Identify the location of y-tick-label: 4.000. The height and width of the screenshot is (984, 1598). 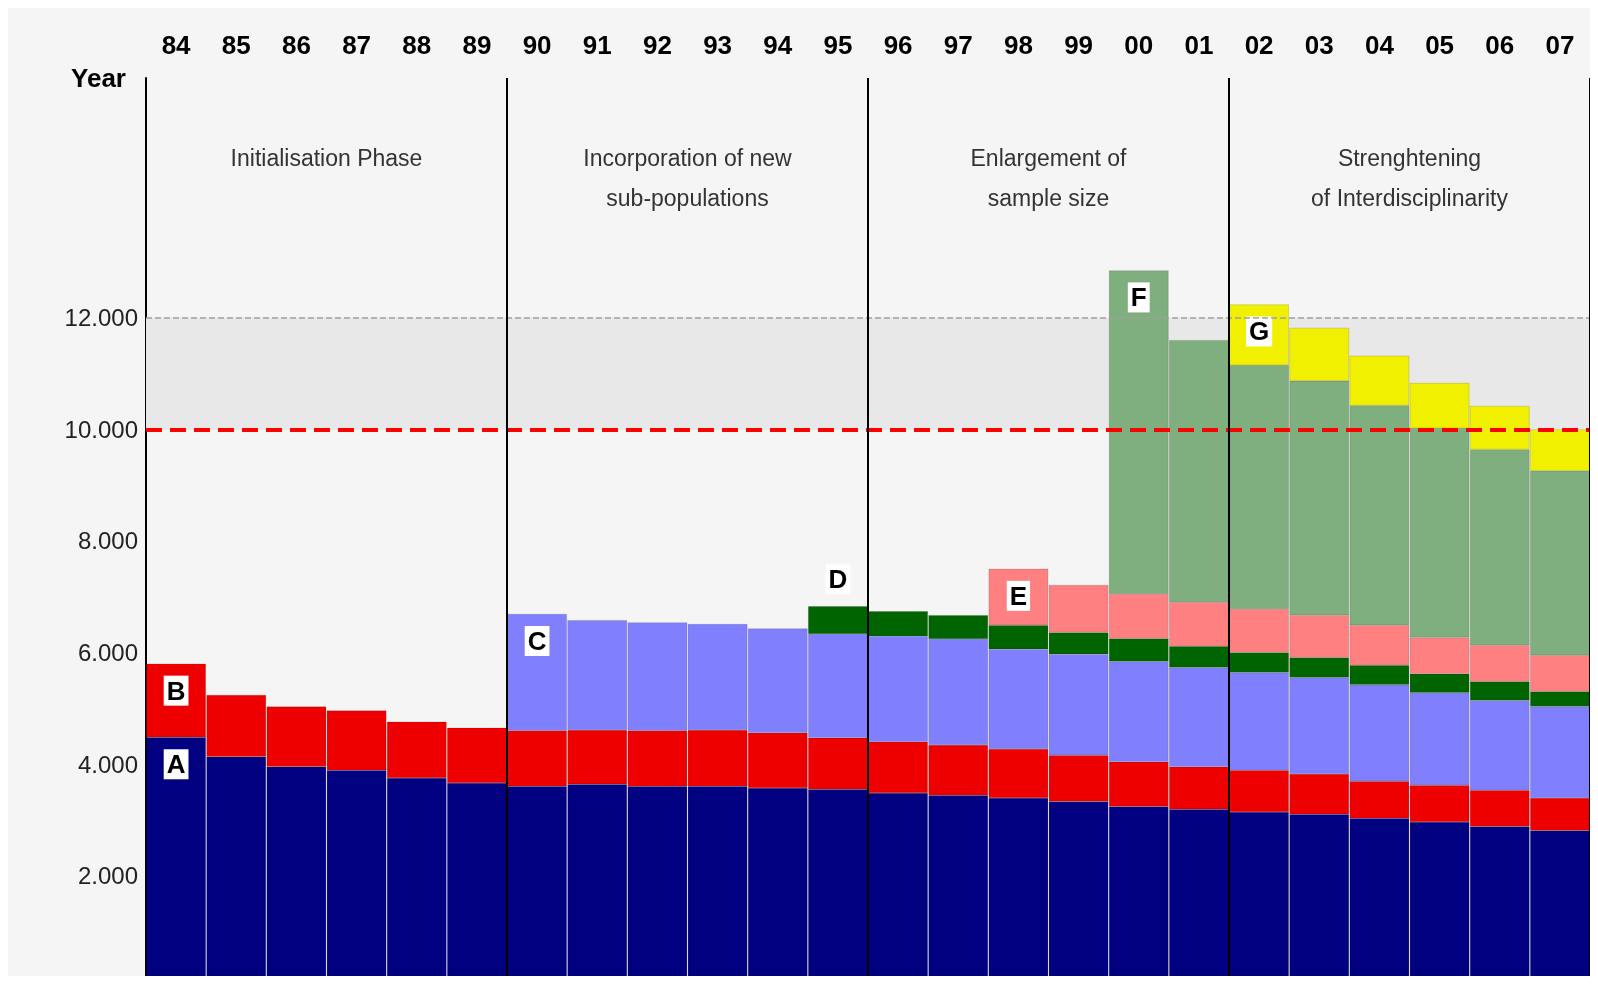
(107, 764).